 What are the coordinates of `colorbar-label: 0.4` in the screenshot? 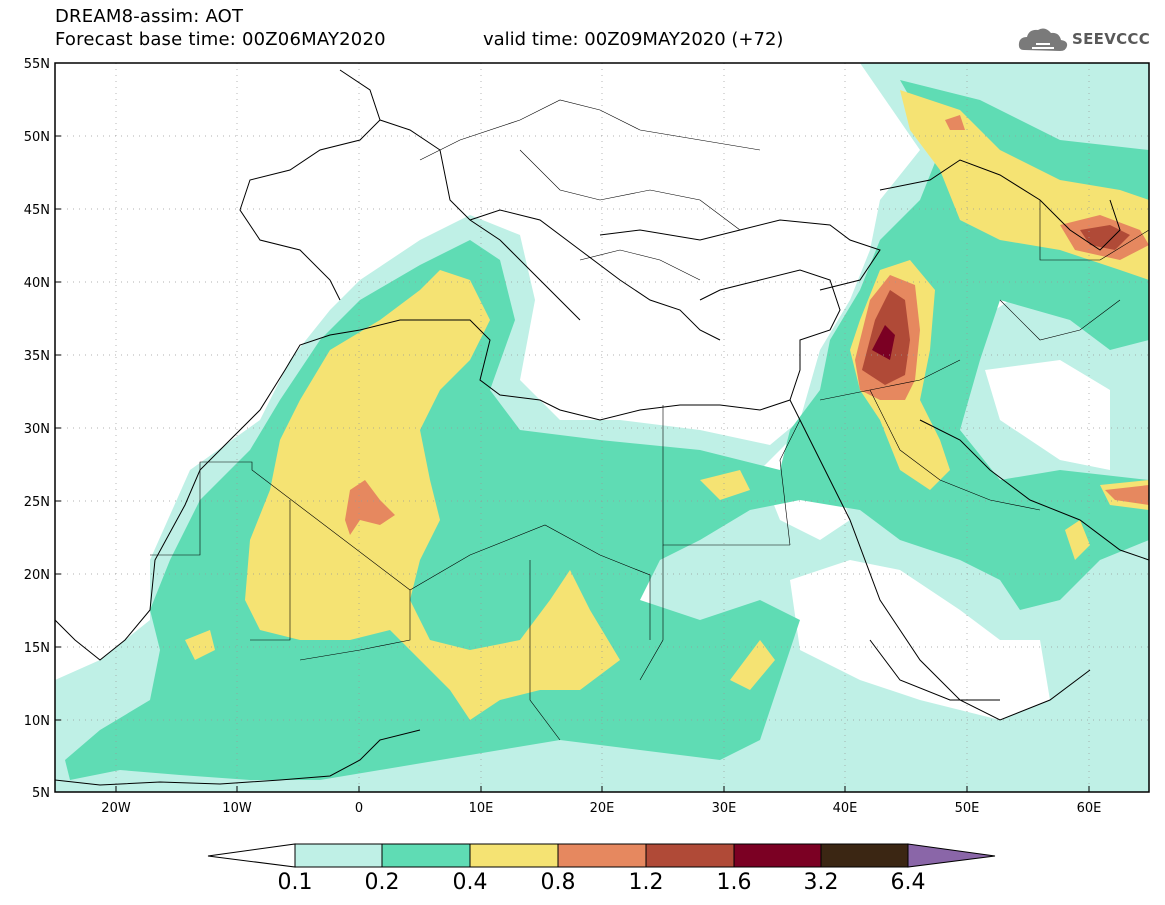 It's located at (470, 882).